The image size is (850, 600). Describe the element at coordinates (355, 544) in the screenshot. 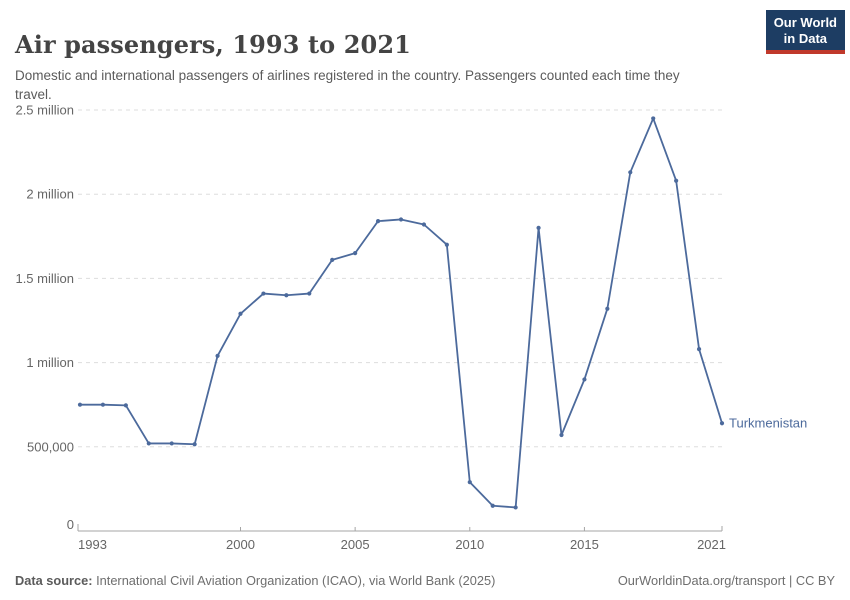

I see `x-axis-label: 2005` at that location.